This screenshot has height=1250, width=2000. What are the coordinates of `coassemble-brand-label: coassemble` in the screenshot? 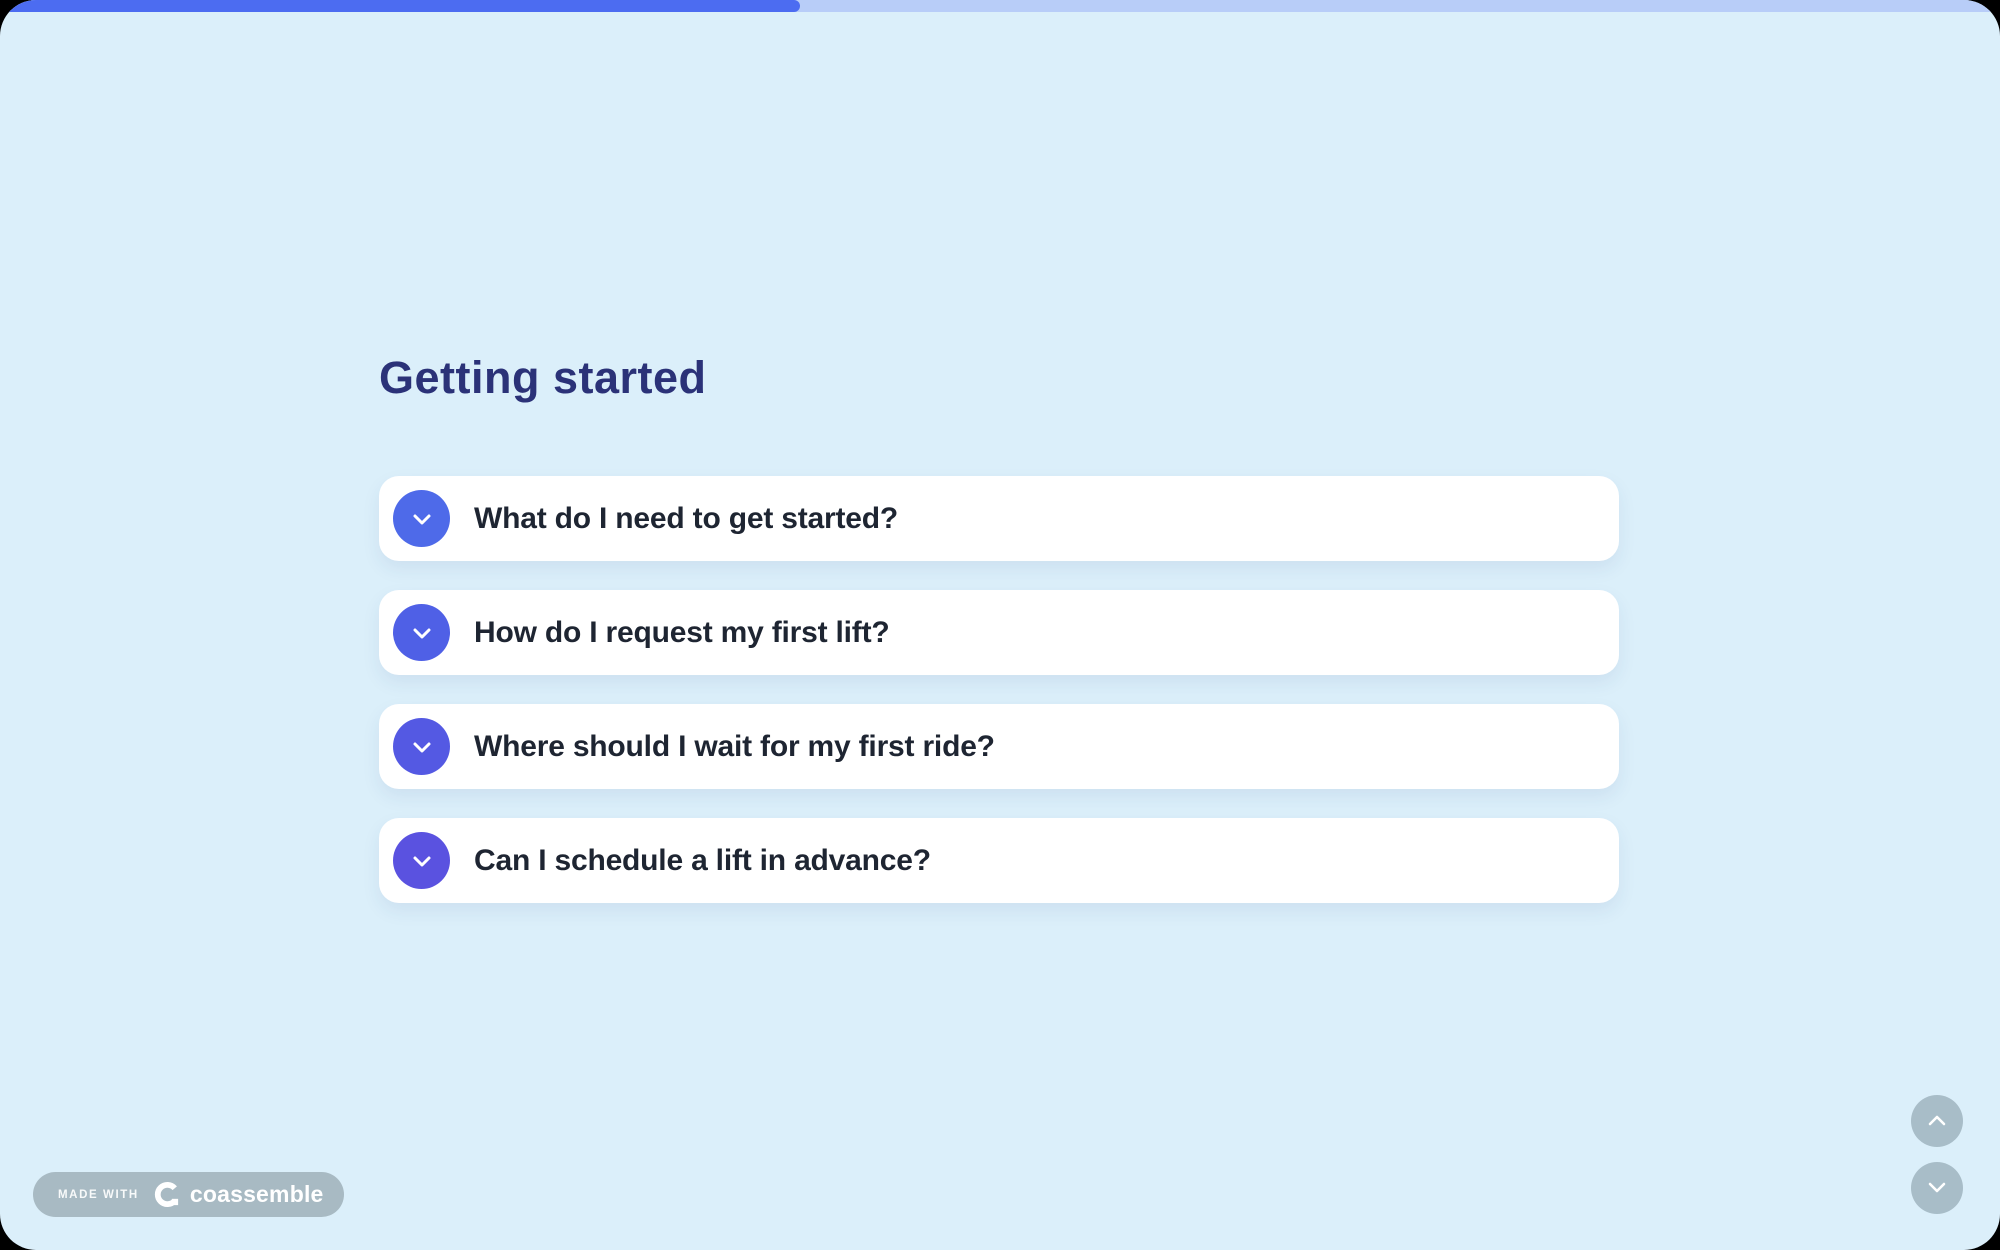 It's located at (256, 1194).